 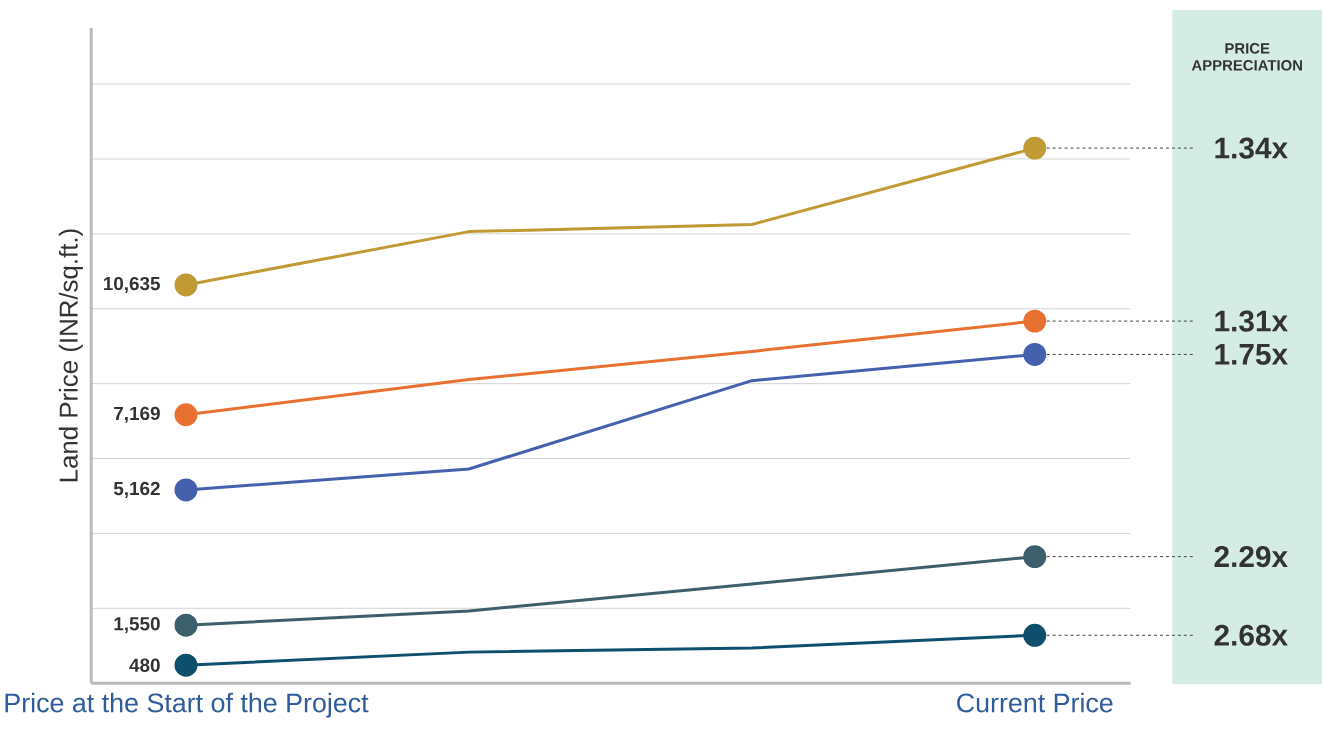 What do you see at coordinates (137, 625) in the screenshot?
I see `data-label: 1,550` at bounding box center [137, 625].